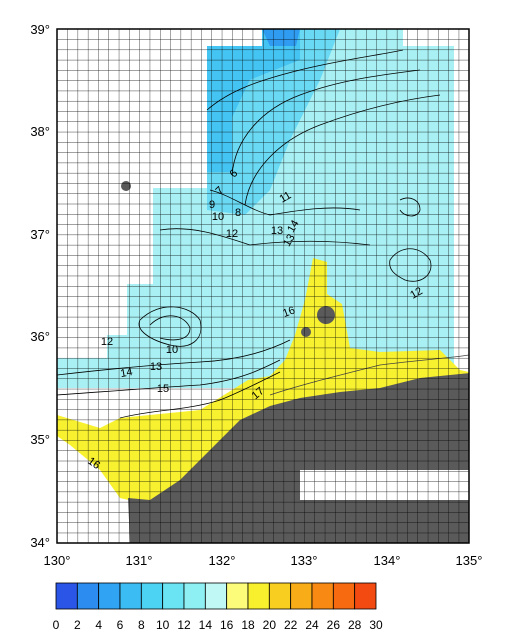 This screenshot has width=510, height=640. Describe the element at coordinates (40, 286) in the screenshot. I see `latitude-axis: 34° 35° 36° 37° 38° 39°` at that location.